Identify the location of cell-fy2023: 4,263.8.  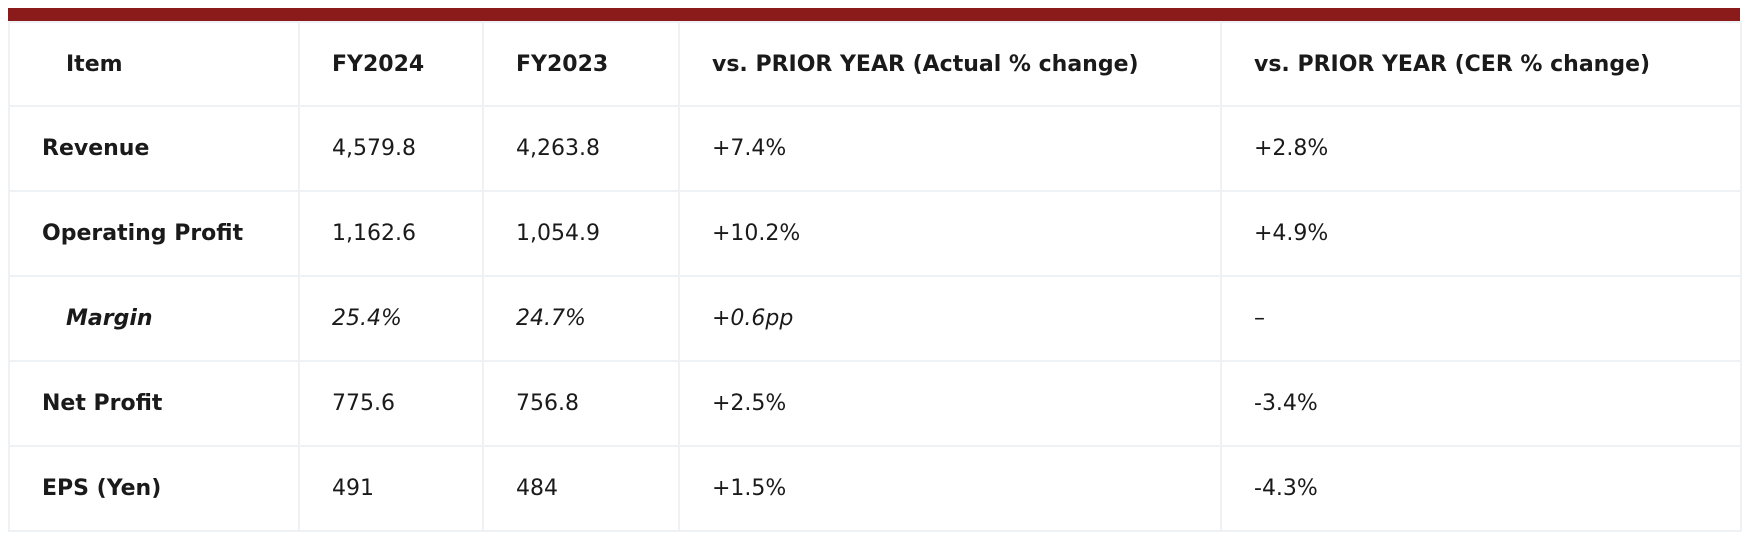
(581, 148).